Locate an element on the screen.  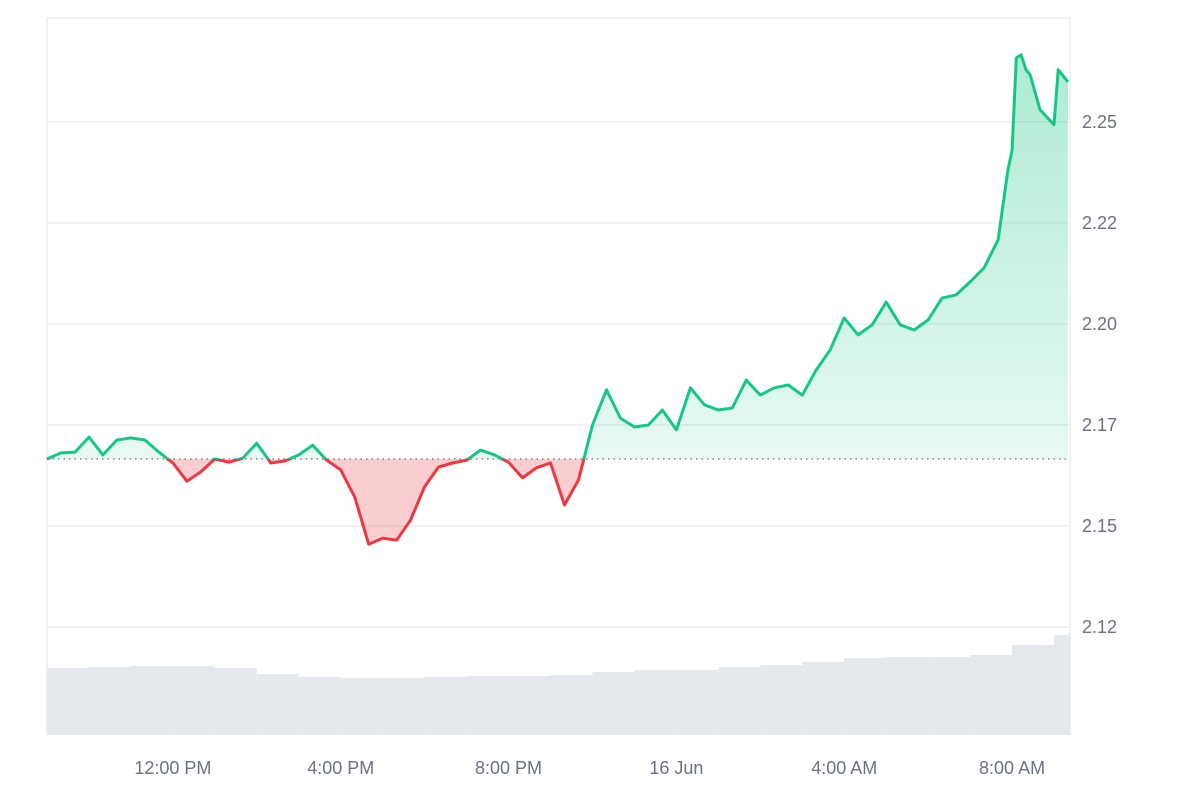
x-tick-label: 4:00 AM is located at coordinates (844, 768).